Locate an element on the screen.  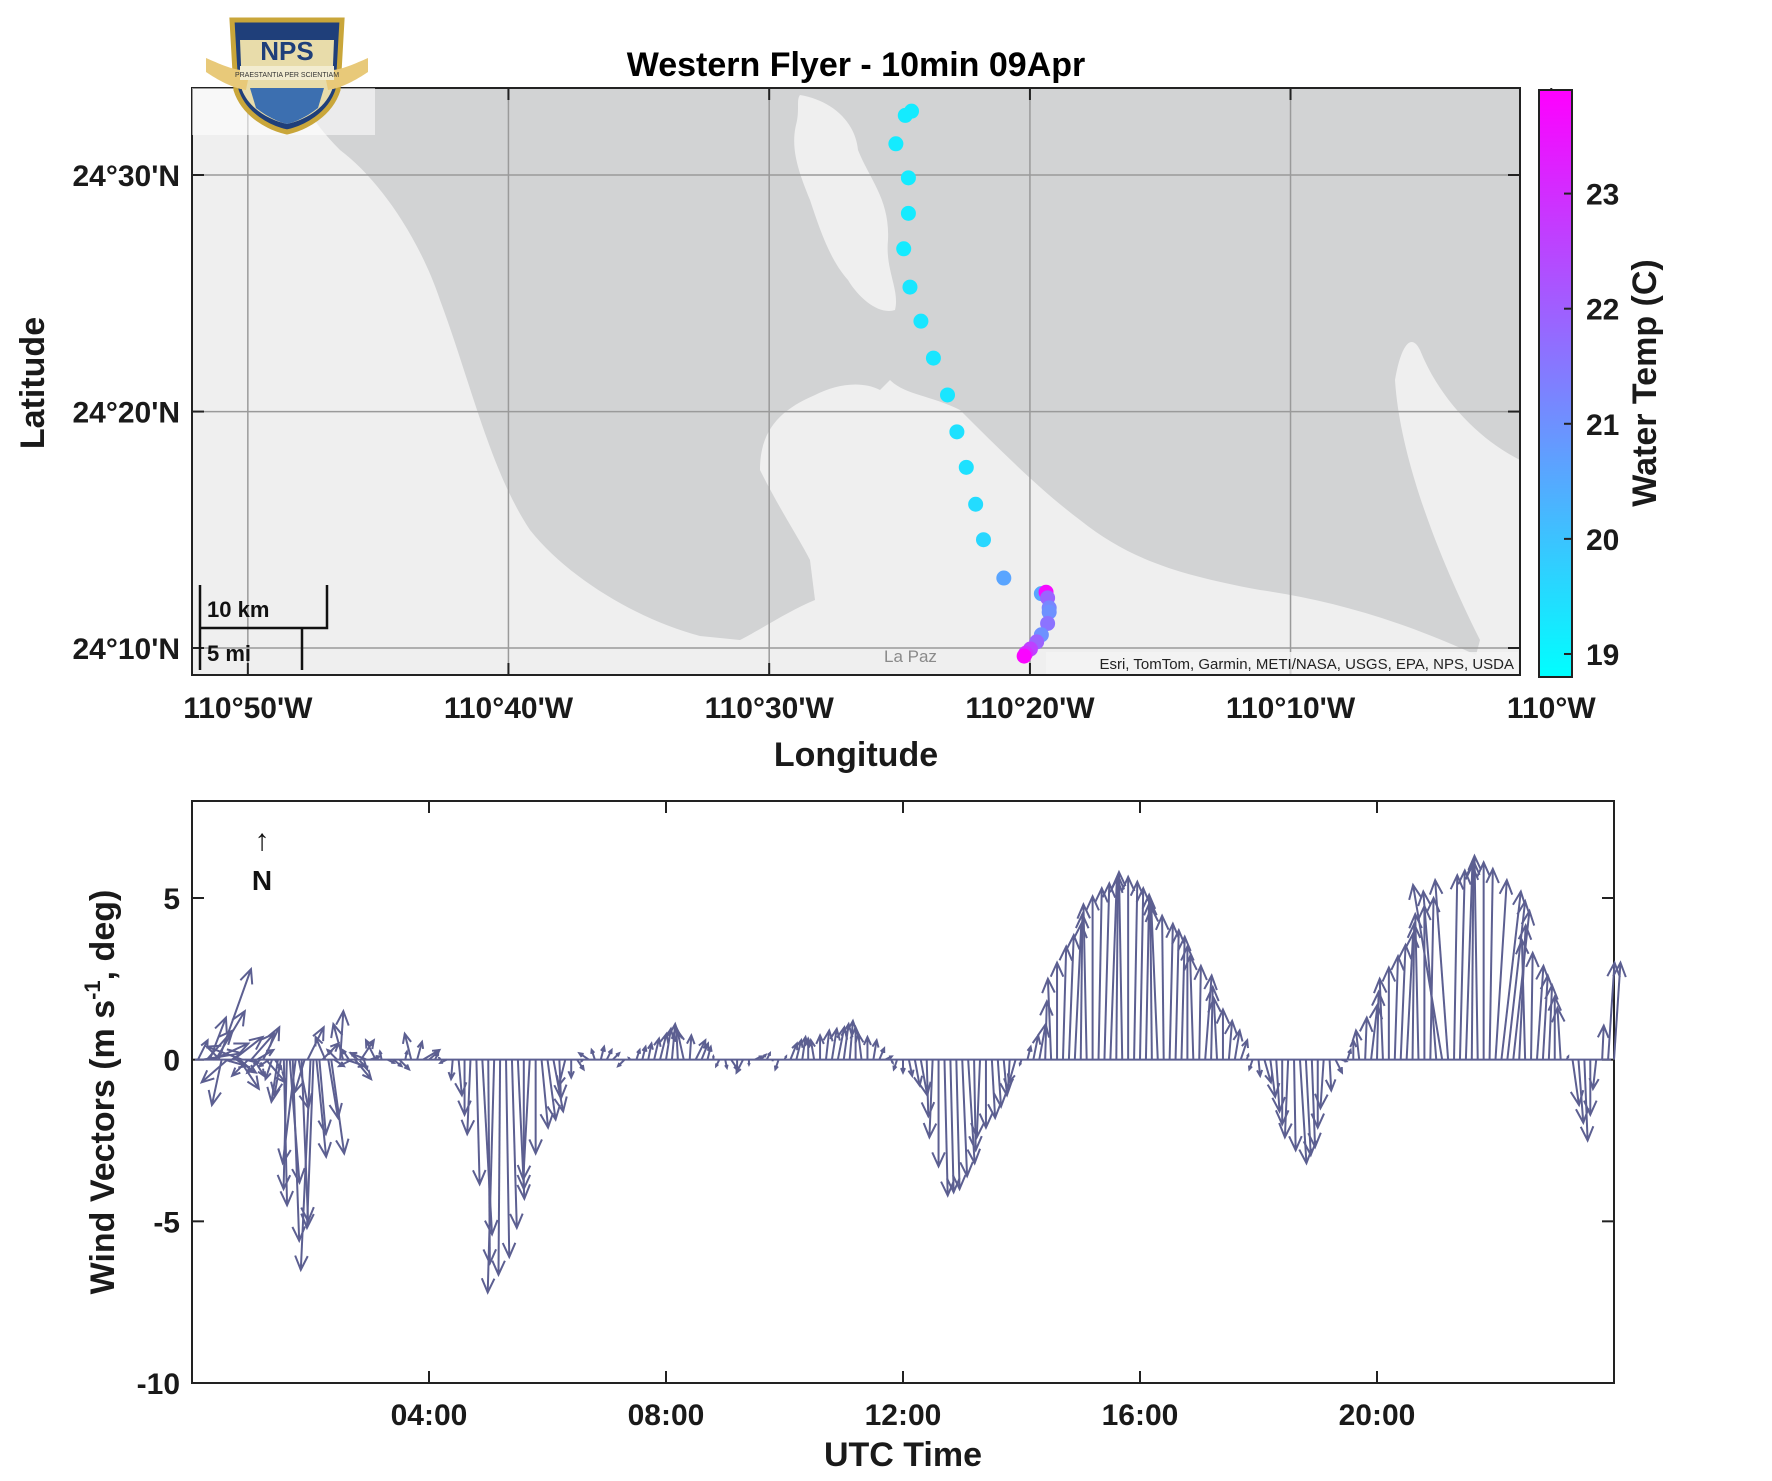
wind-tick-label-y: 0 is located at coordinates (171, 1061).